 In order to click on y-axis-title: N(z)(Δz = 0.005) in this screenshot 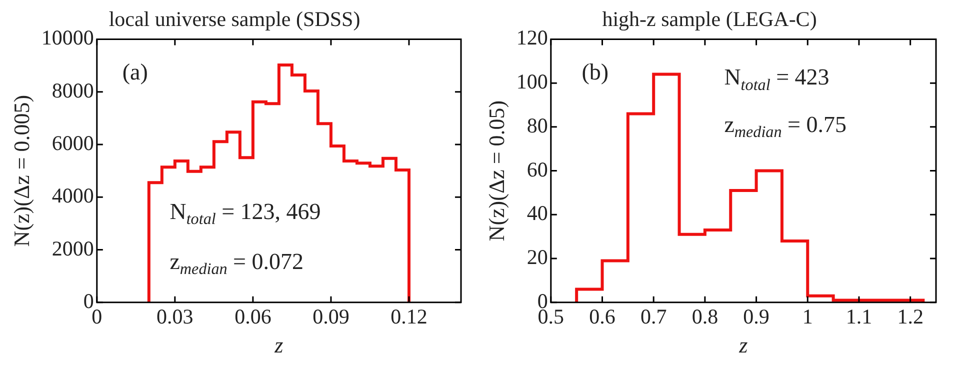, I will do `click(21, 170)`.